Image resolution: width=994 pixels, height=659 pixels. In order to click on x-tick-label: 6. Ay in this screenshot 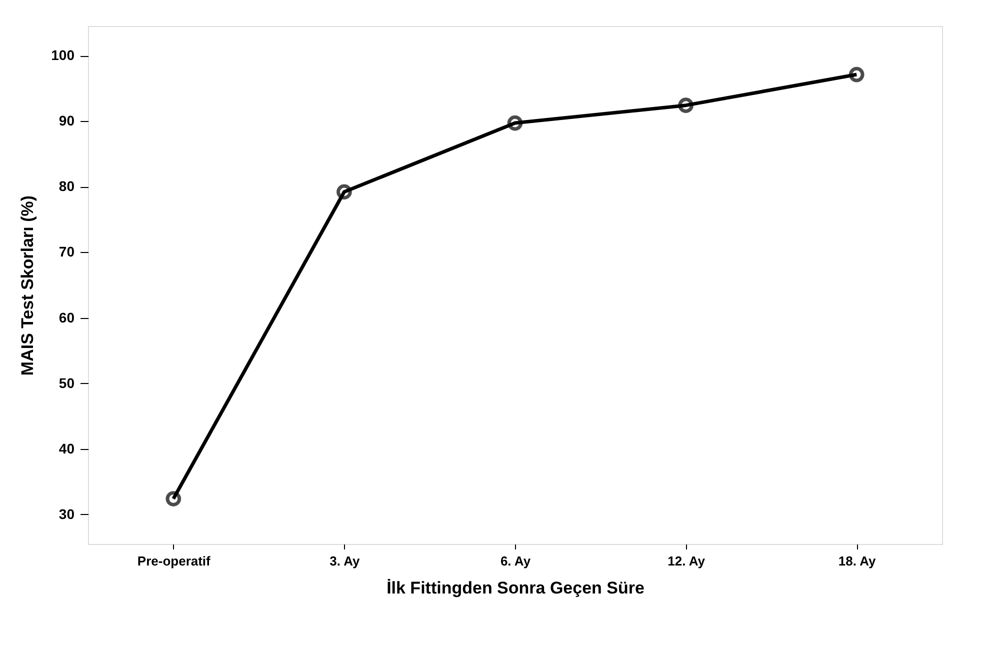, I will do `click(516, 561)`.